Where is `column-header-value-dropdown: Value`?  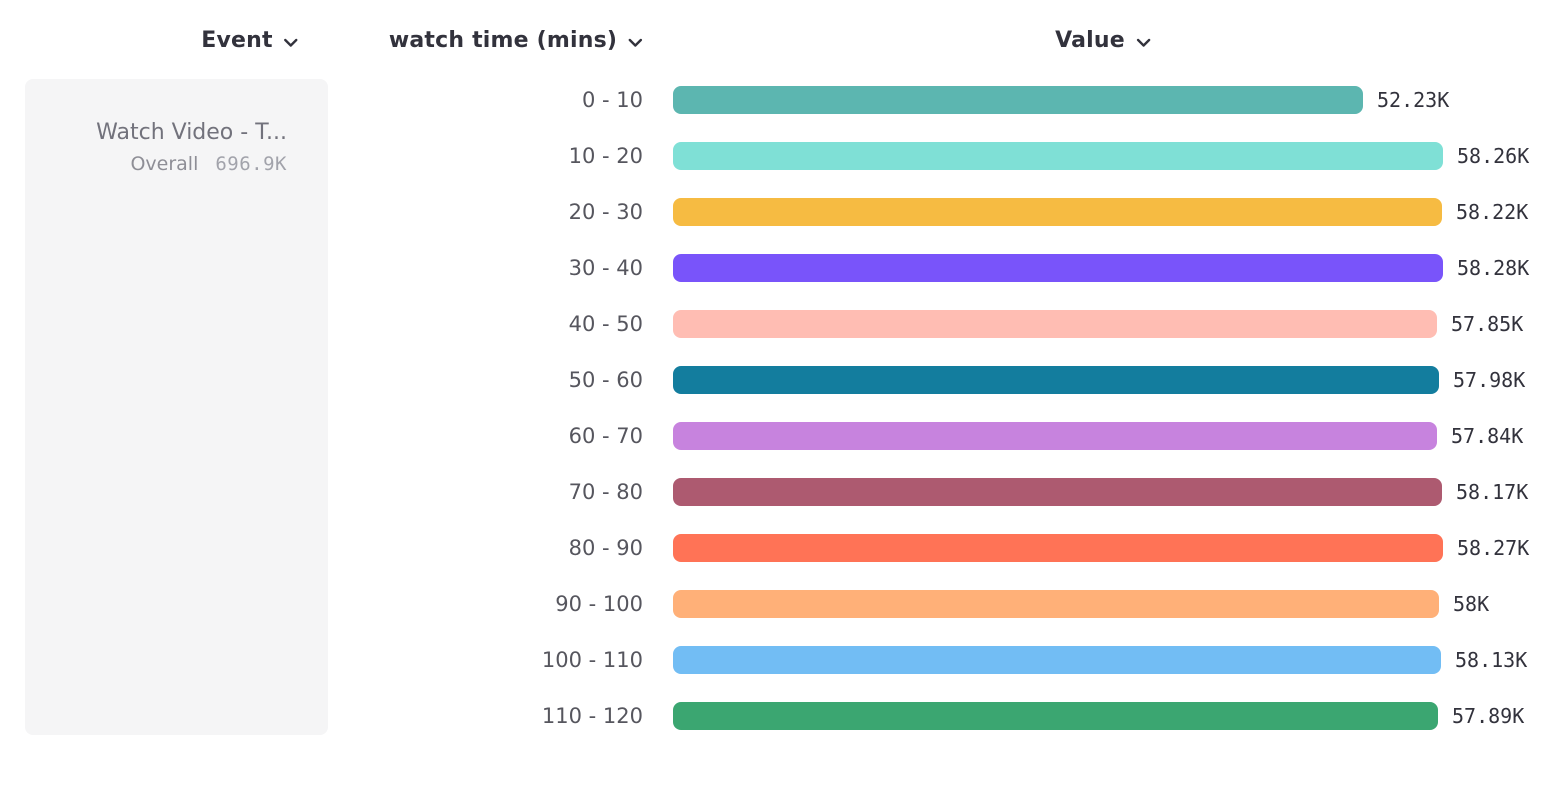 column-header-value-dropdown: Value is located at coordinates (1103, 40).